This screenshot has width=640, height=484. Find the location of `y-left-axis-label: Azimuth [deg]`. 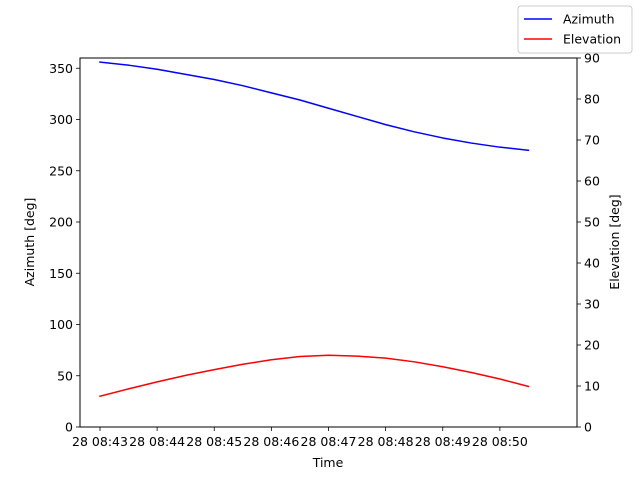

y-left-axis-label: Azimuth [deg] is located at coordinates (29, 242).